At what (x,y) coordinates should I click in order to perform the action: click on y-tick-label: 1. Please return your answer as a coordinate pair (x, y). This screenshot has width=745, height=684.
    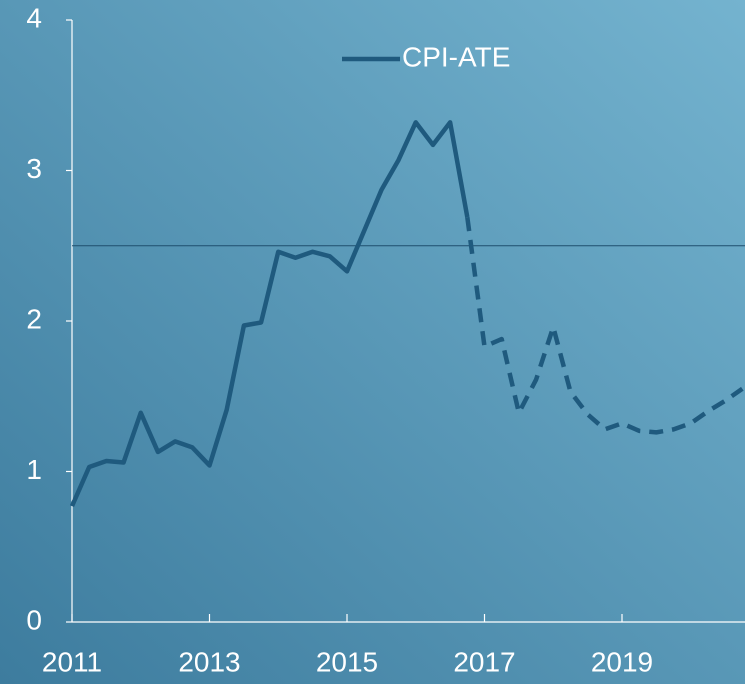
    Looking at the image, I should click on (34, 469).